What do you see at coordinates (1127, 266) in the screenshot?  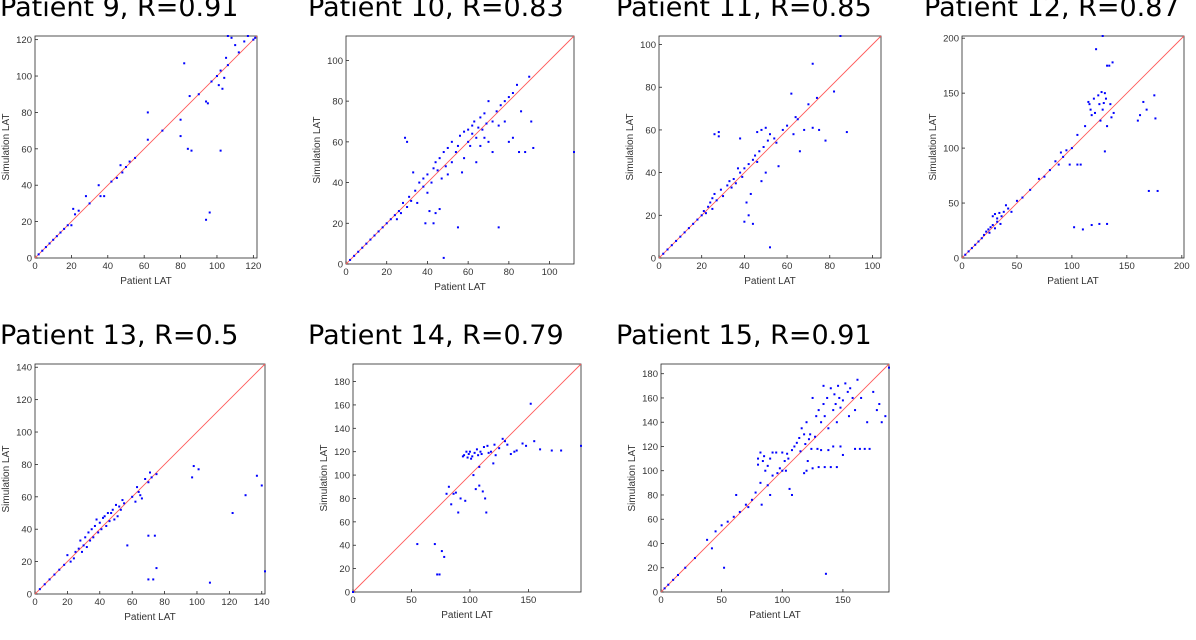 I see `x-tick-label: 150` at bounding box center [1127, 266].